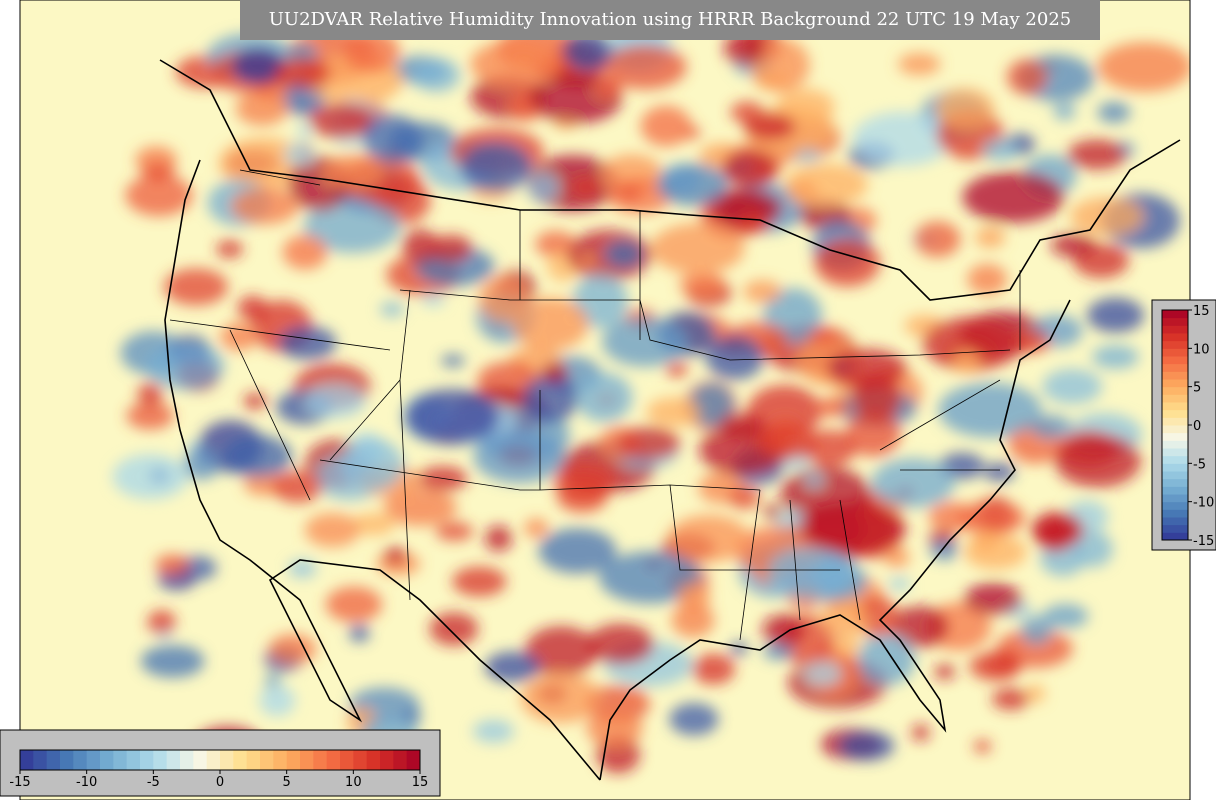 The height and width of the screenshot is (804, 1216). What do you see at coordinates (670, 20) in the screenshot?
I see `title-box` at bounding box center [670, 20].